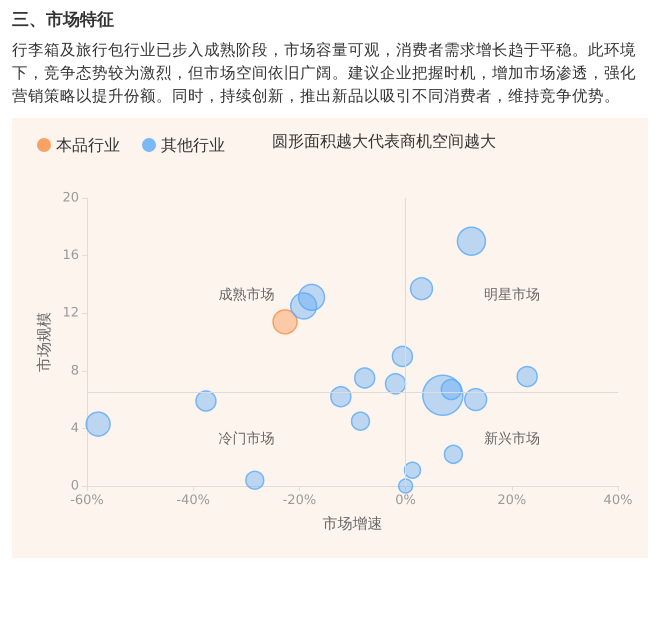 This screenshot has height=618, width=663. Describe the element at coordinates (44, 342) in the screenshot. I see `y-axis-title: 市场规模` at that location.